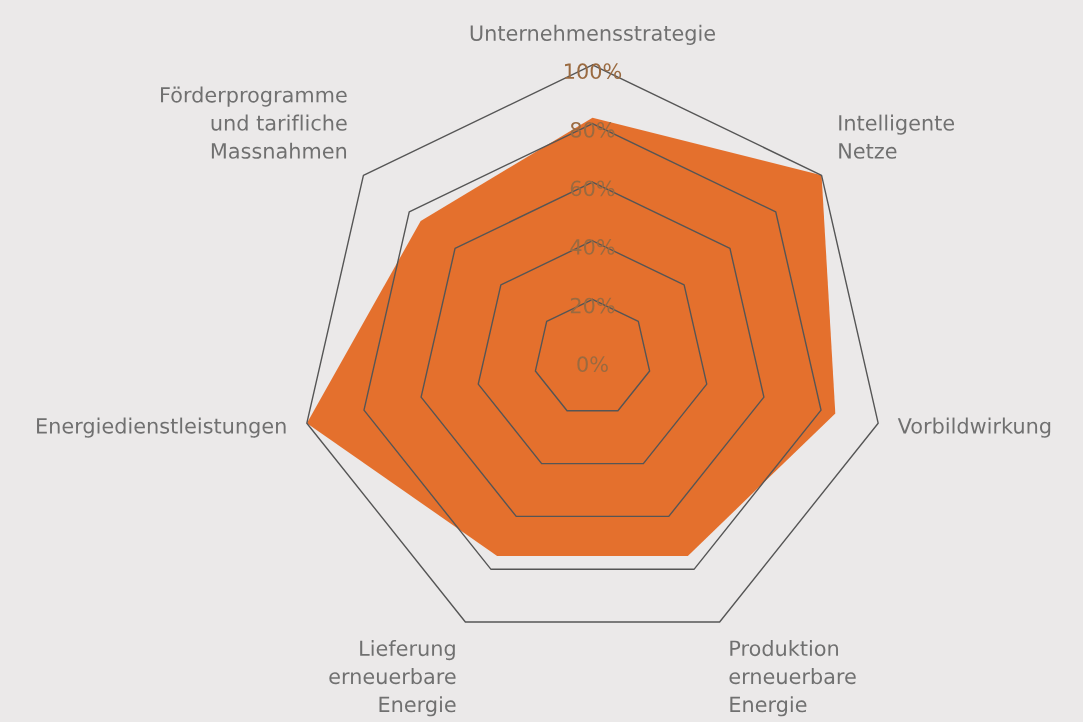 This screenshot has width=1083, height=722. Describe the element at coordinates (592, 364) in the screenshot. I see `y-tick-label: 0%` at that location.